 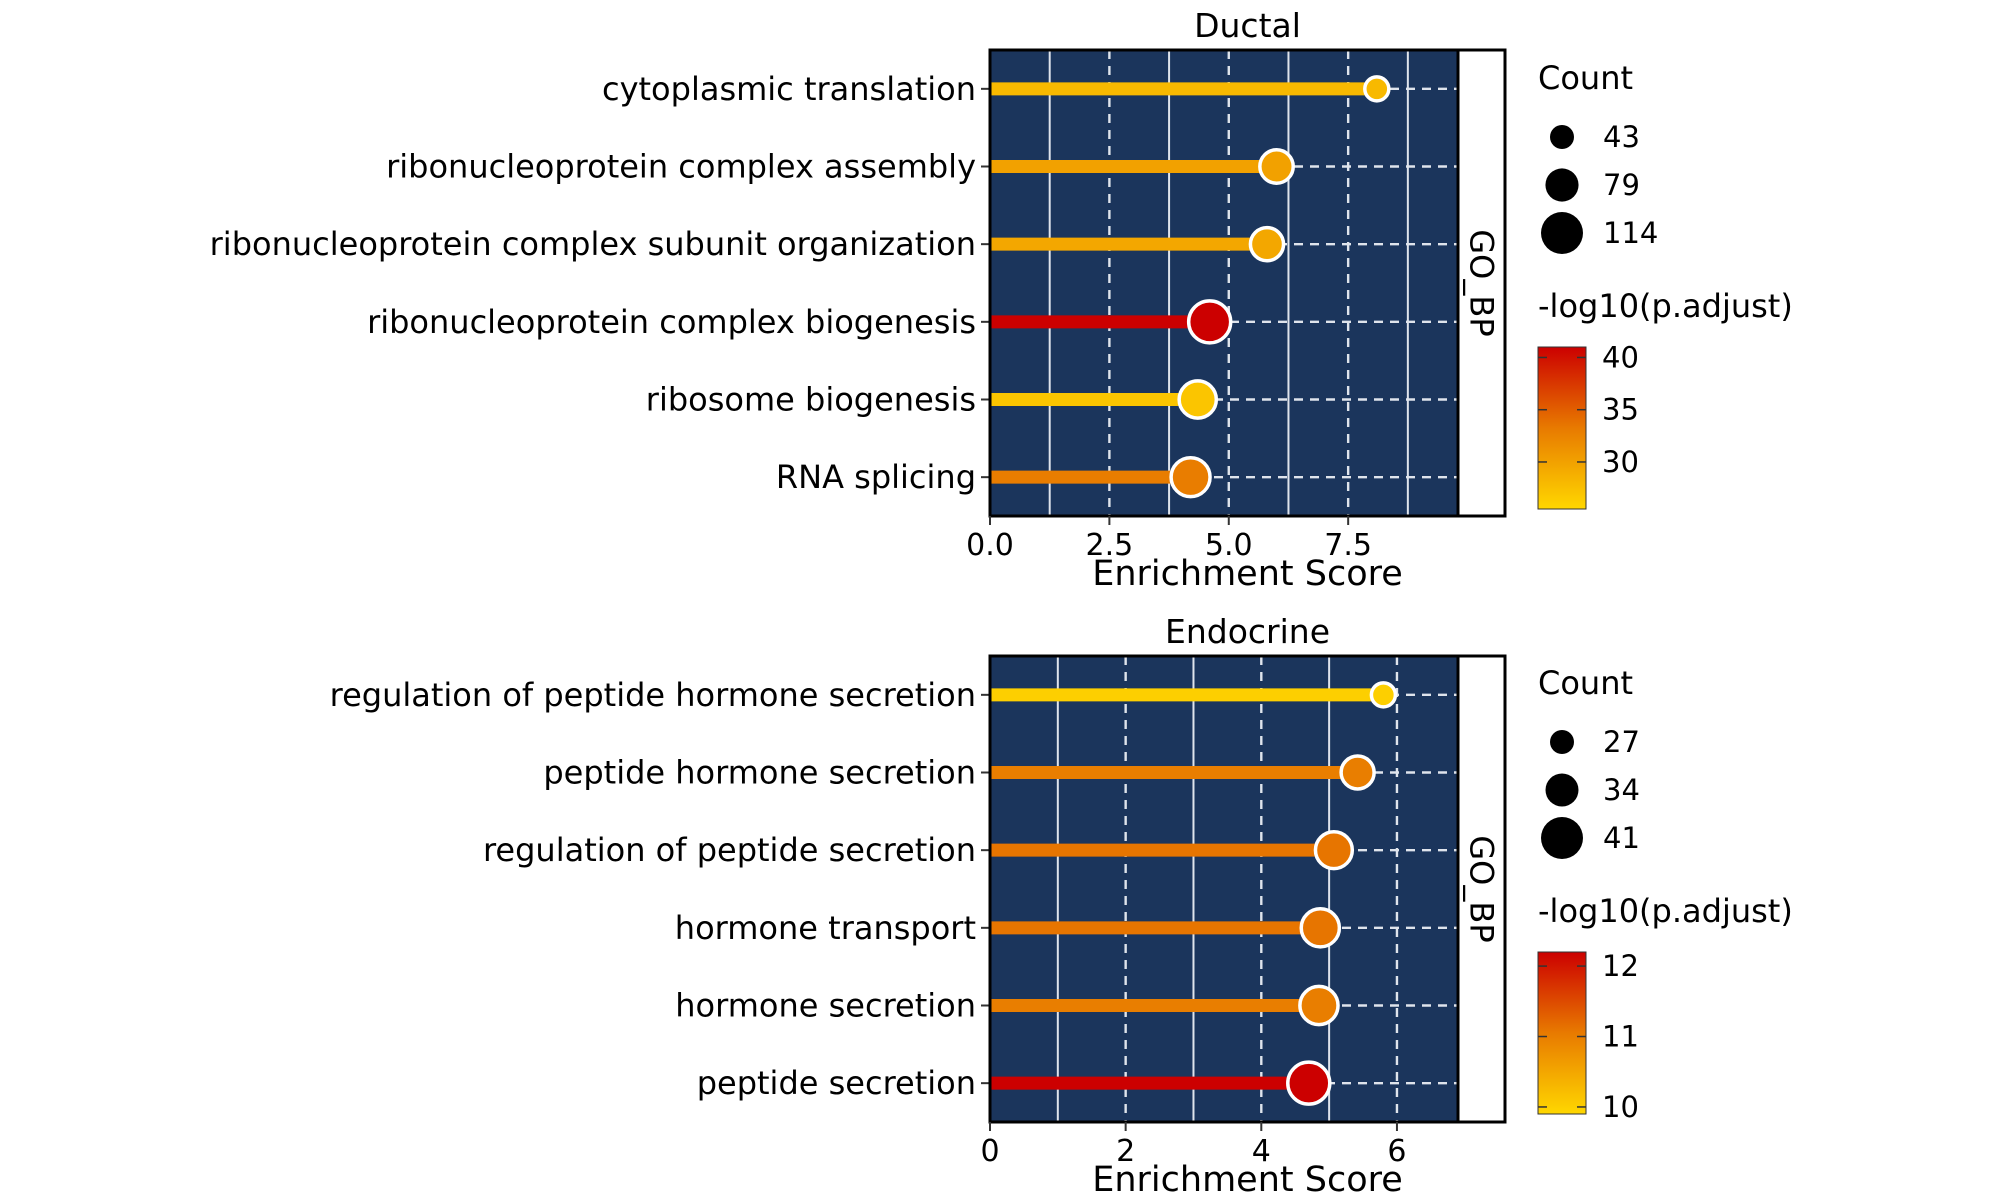 I want to click on colorbar-label: 11, so click(x=1620, y=1037).